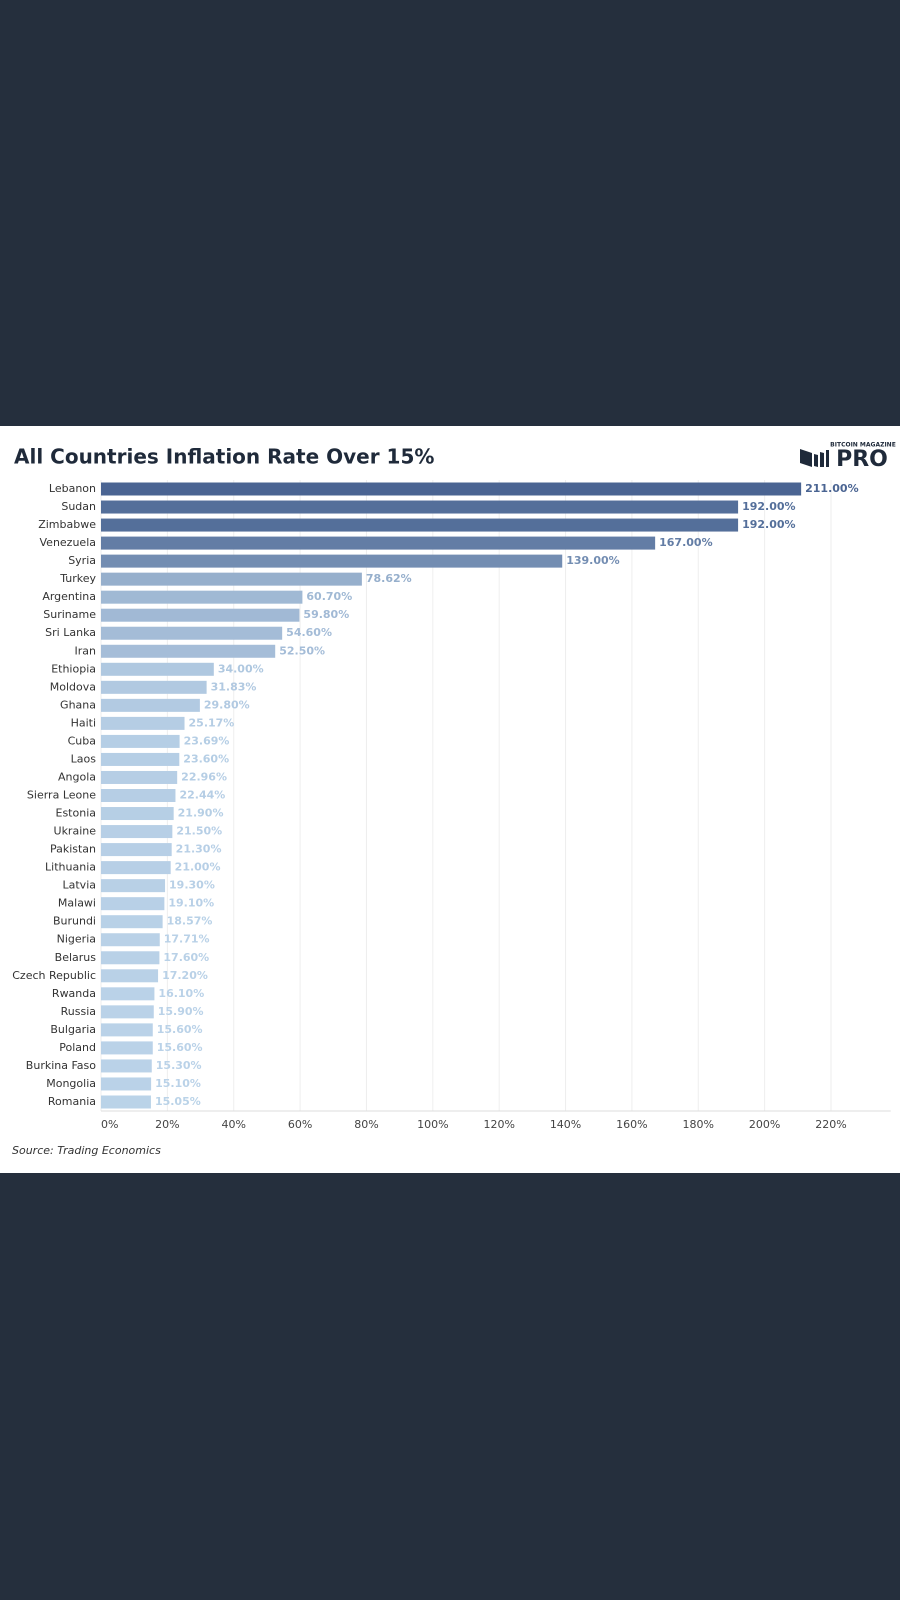 The image size is (900, 1600). What do you see at coordinates (78, 506) in the screenshot?
I see `y-tick-label: Sudan` at bounding box center [78, 506].